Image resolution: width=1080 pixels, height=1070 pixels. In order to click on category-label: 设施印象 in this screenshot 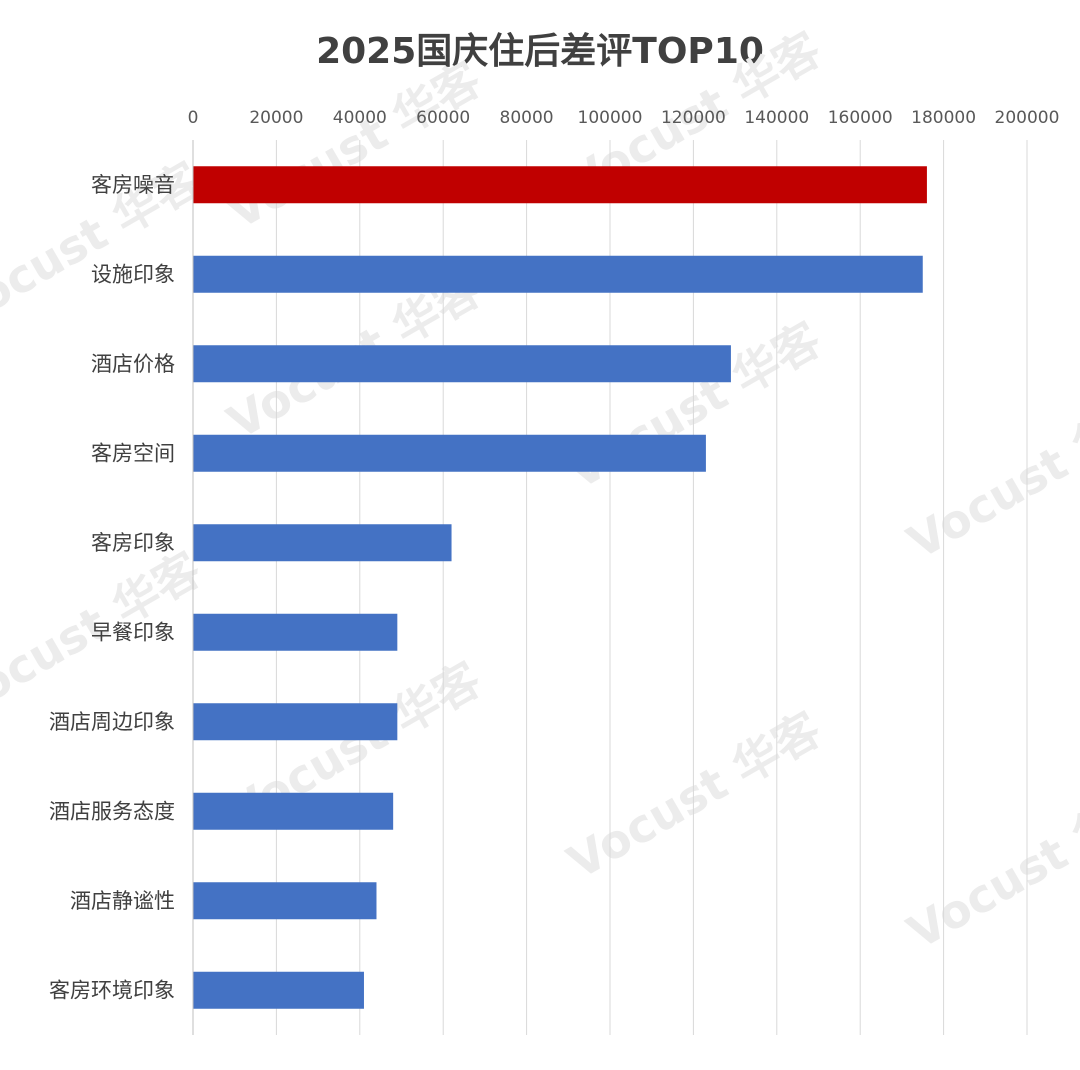, I will do `click(133, 274)`.